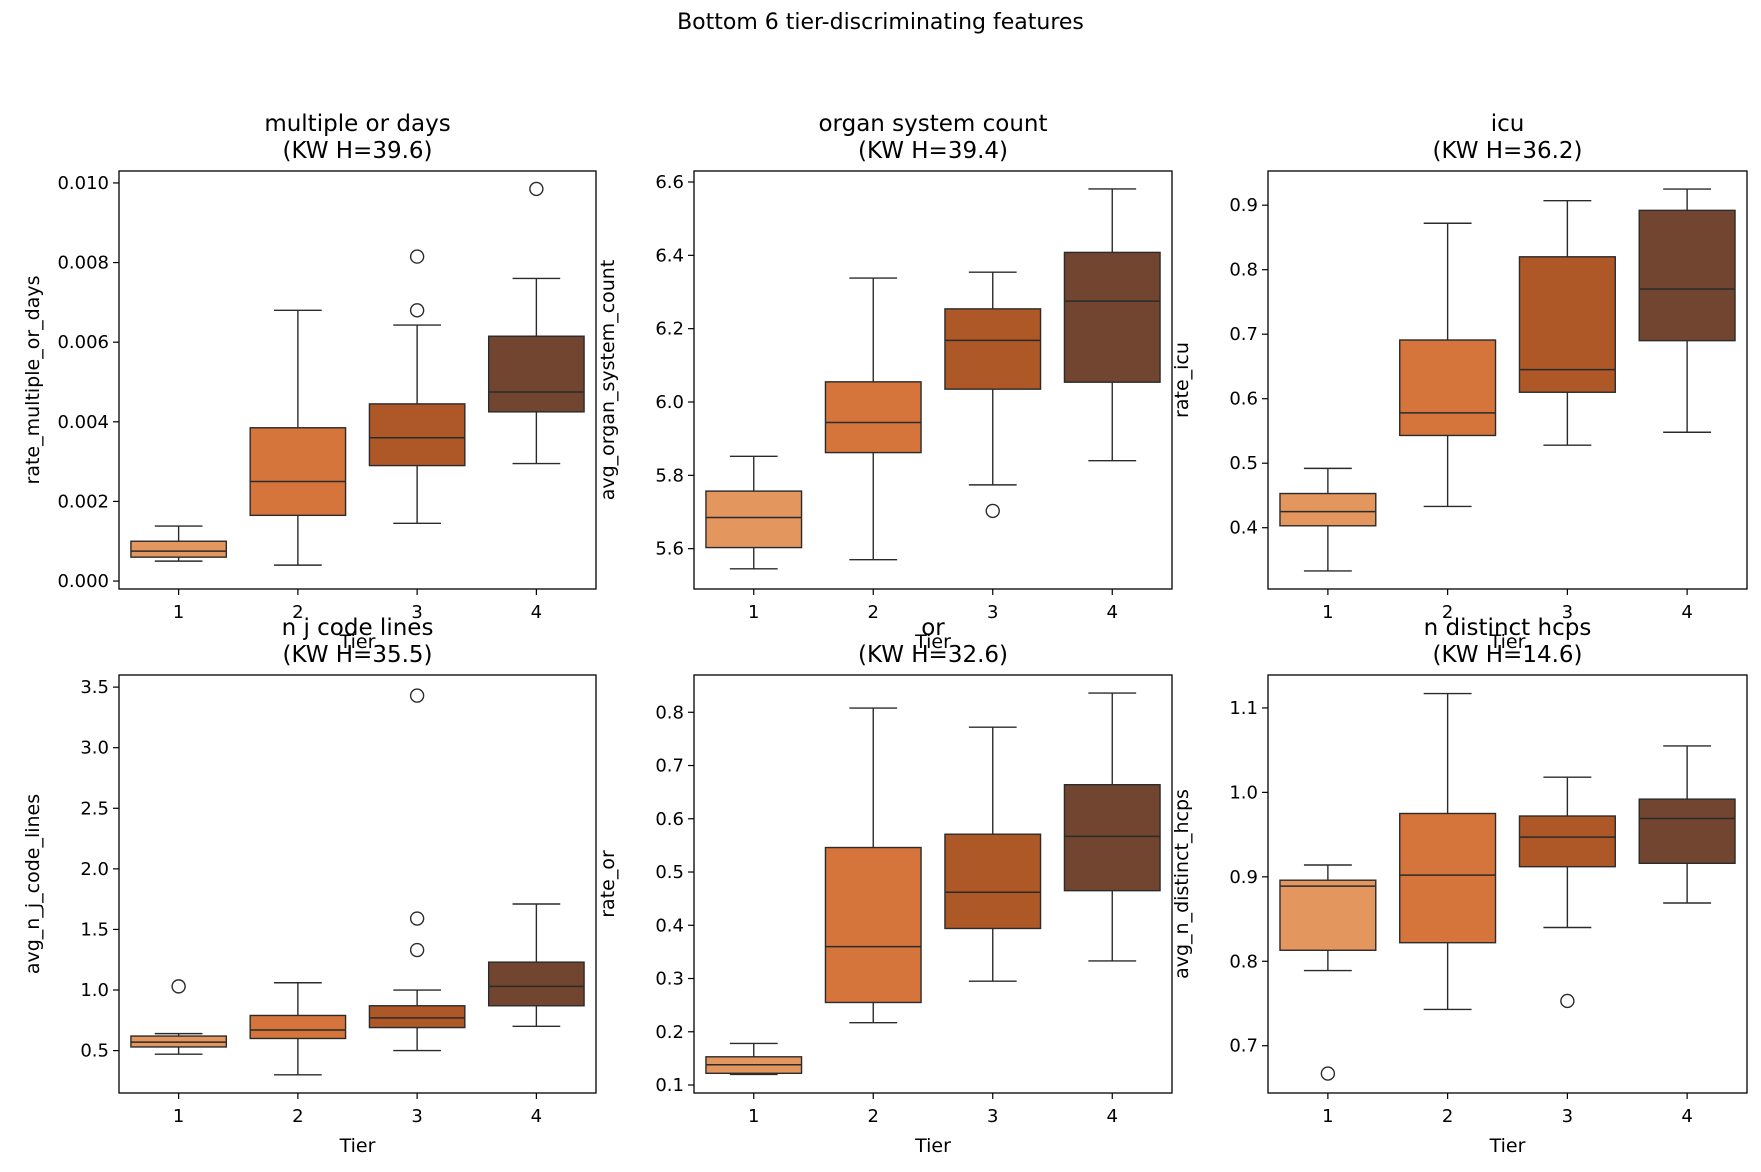  Describe the element at coordinates (933, 655) in the screenshot. I see `subplot-subtitle: (KW H=32.6)` at that location.